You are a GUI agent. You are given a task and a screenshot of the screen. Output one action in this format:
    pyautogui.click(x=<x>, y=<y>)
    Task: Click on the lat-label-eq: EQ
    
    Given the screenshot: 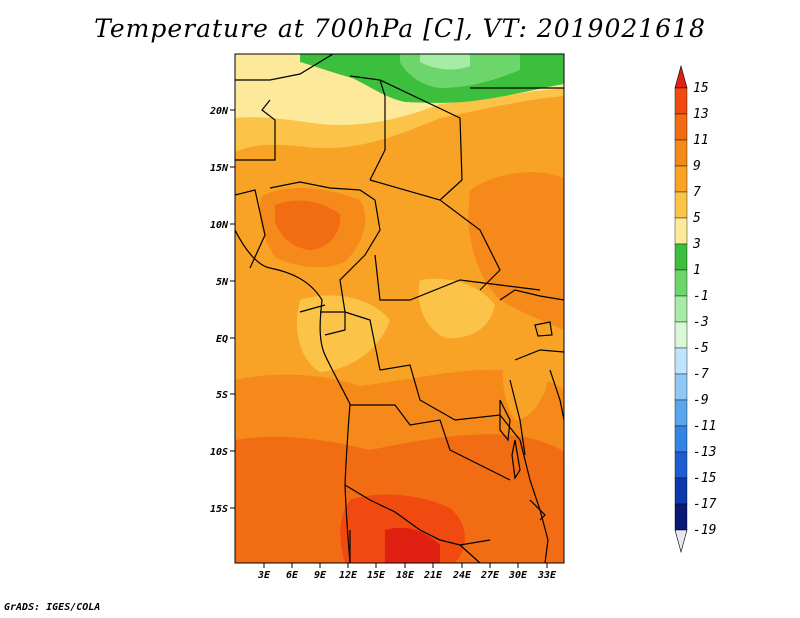 What is the action you would take?
    pyautogui.click(x=222, y=339)
    